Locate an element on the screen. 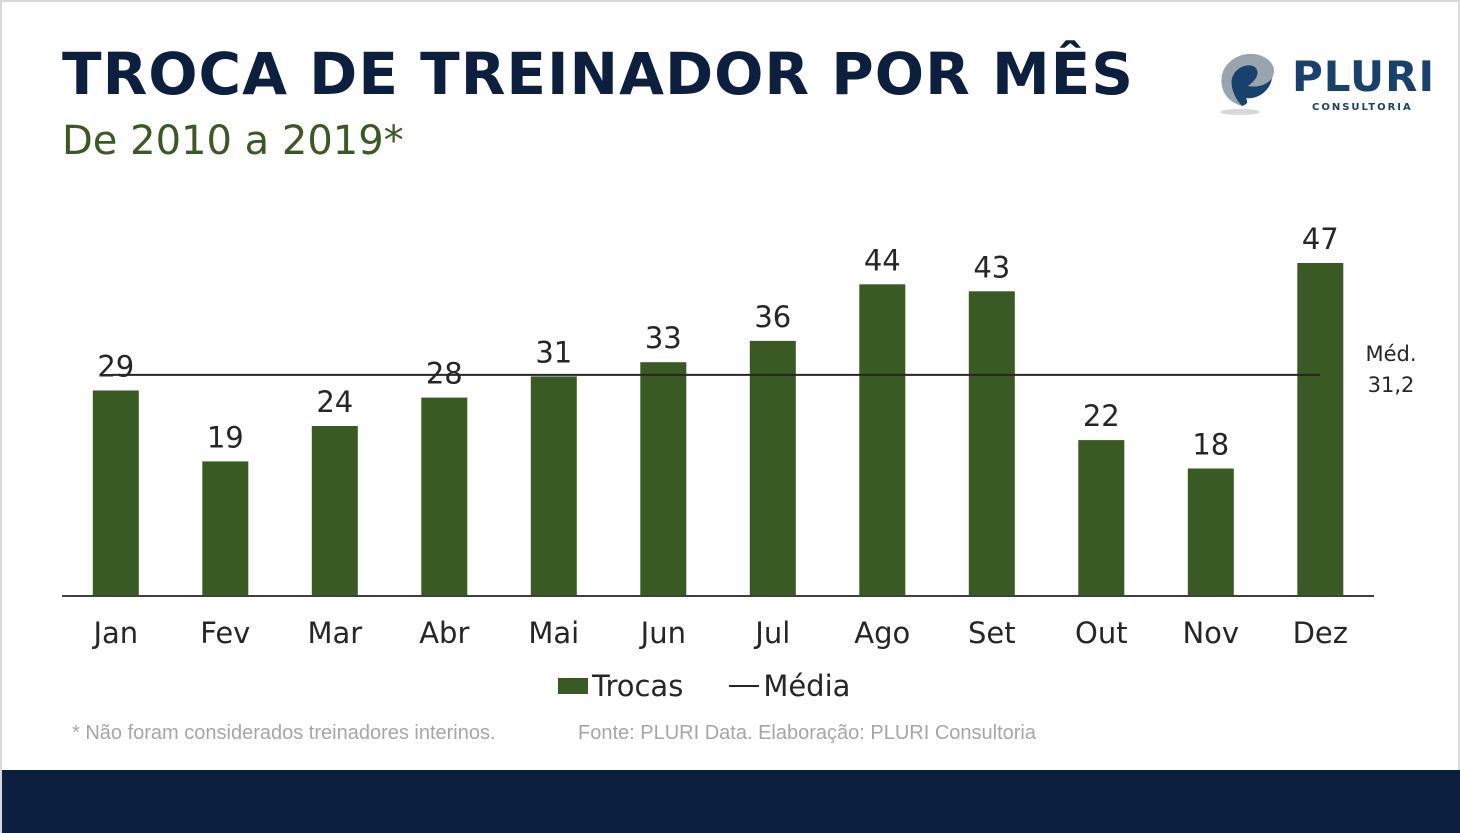  bar-abr is located at coordinates (444, 496).